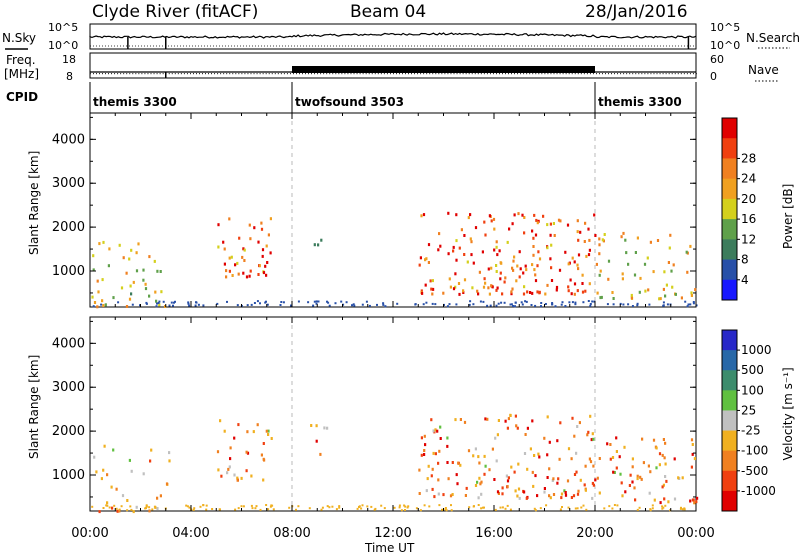 The height and width of the screenshot is (554, 800). What do you see at coordinates (752, 370) in the screenshot?
I see `colorbar-tick-label: 500` at bounding box center [752, 370].